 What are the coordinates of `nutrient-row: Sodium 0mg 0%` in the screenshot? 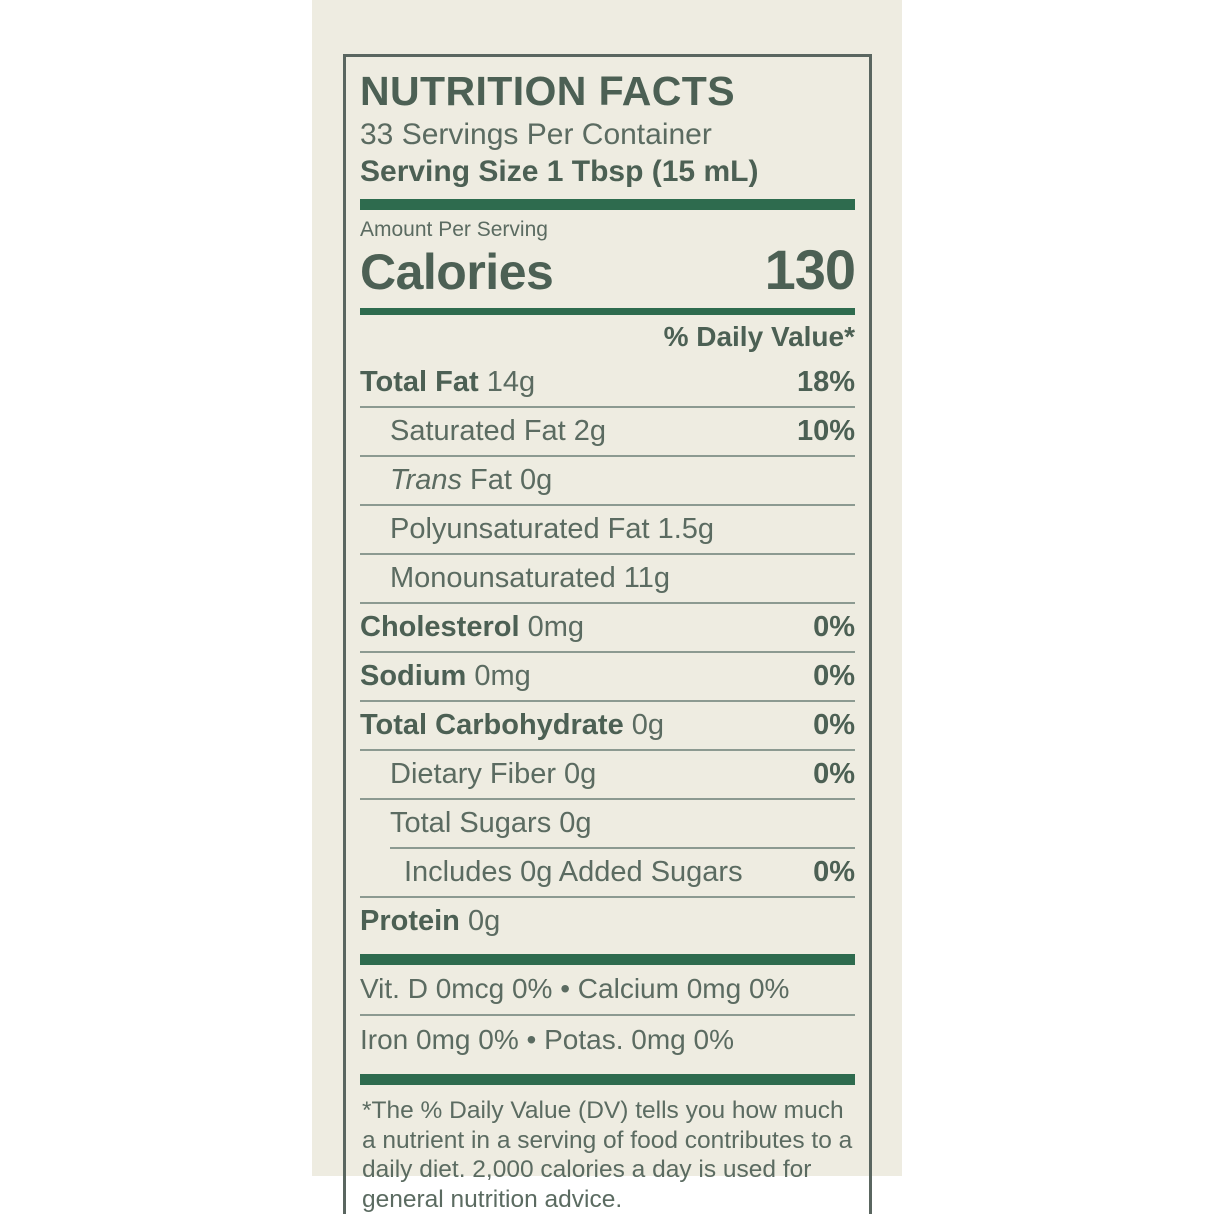 It's located at (607, 676).